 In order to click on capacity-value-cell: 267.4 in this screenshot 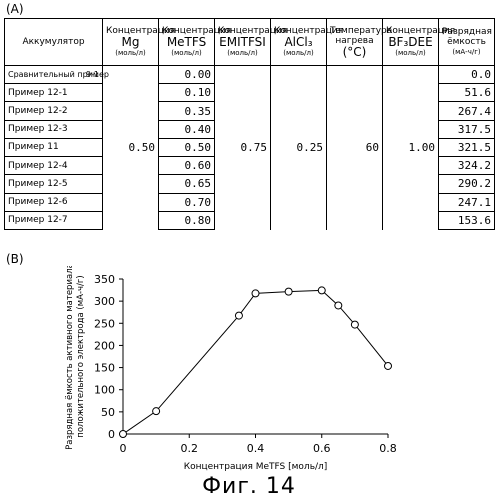, I will do `click(467, 111)`.